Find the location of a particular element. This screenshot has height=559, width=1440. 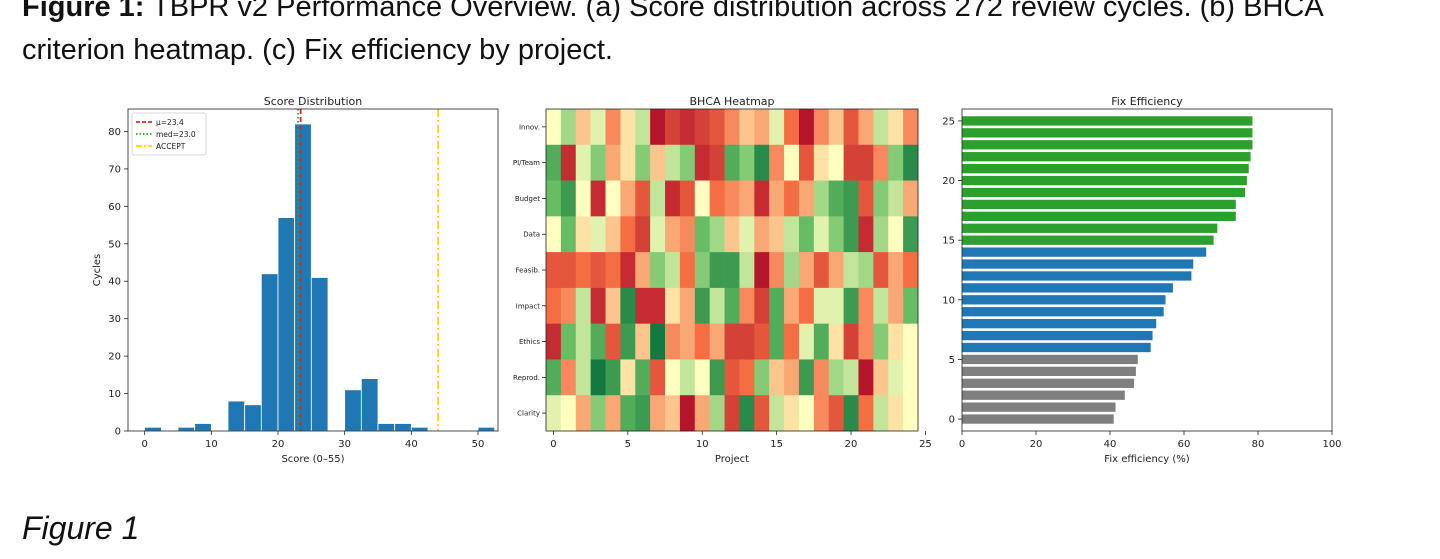

row-label: Data is located at coordinates (531, 235).